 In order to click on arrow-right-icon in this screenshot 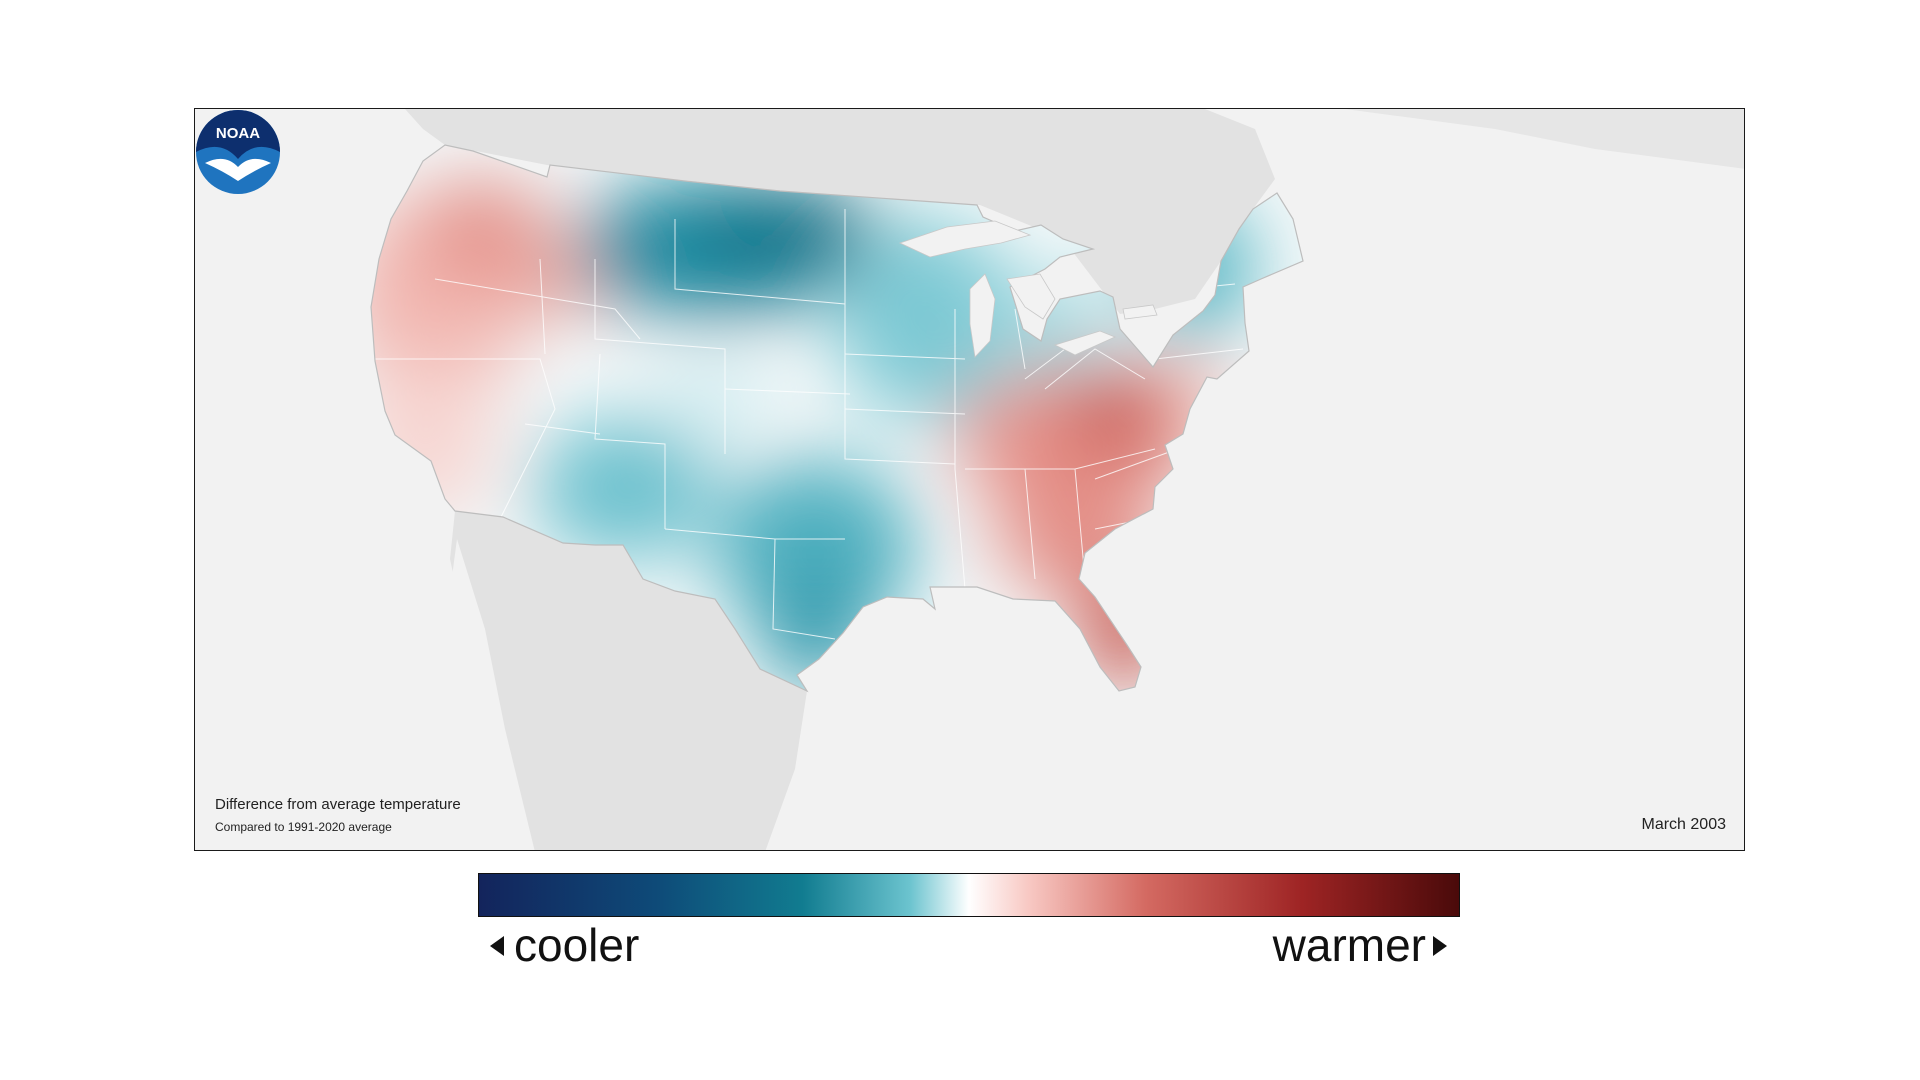, I will do `click(1440, 946)`.